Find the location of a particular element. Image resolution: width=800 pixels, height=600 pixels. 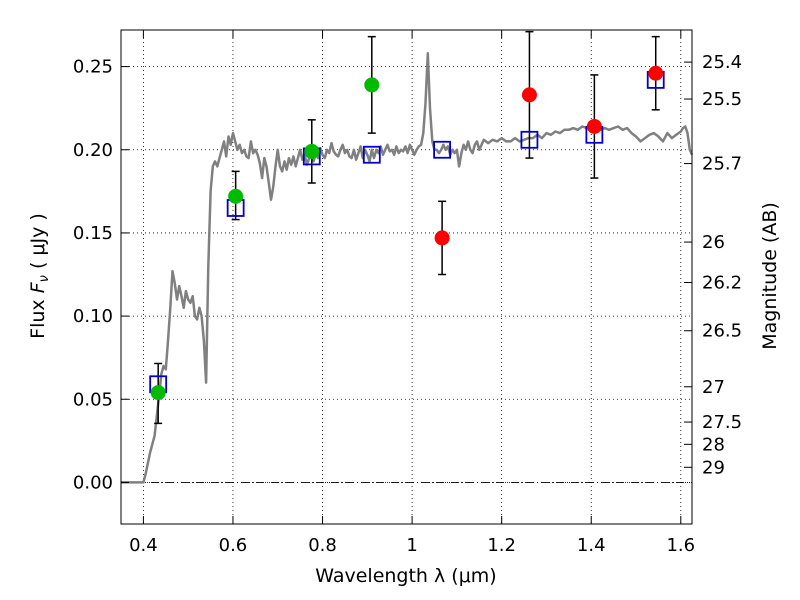

right-tick-label: 26 is located at coordinates (713, 242).